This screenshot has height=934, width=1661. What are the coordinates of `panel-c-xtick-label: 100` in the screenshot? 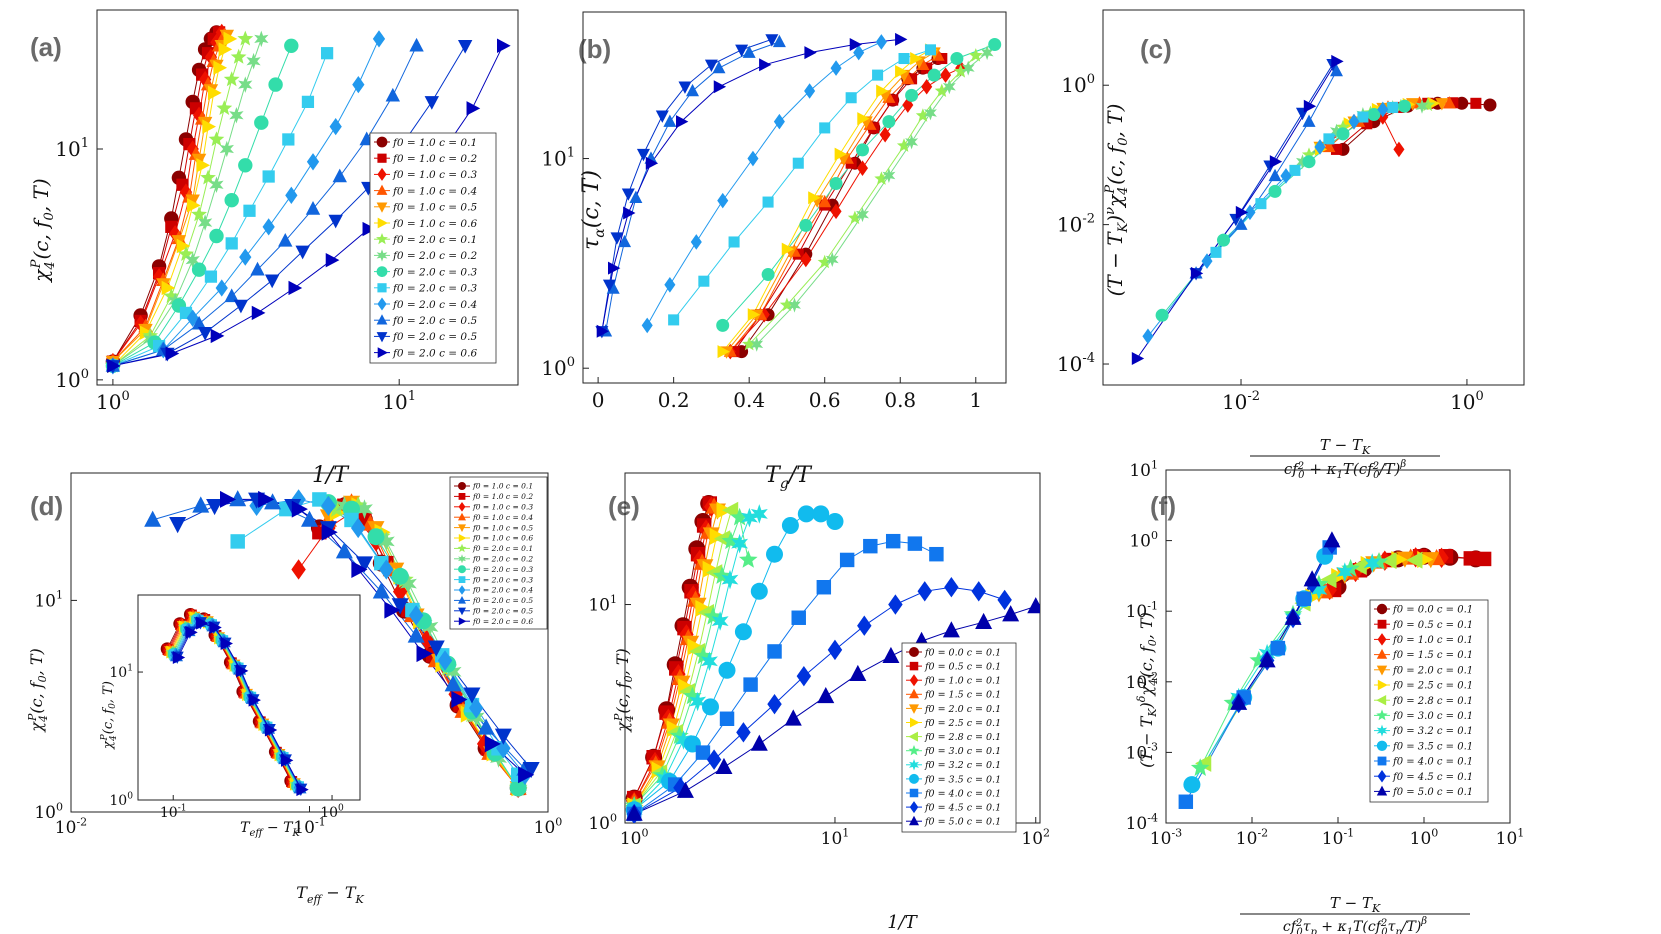 It's located at (1467, 401).